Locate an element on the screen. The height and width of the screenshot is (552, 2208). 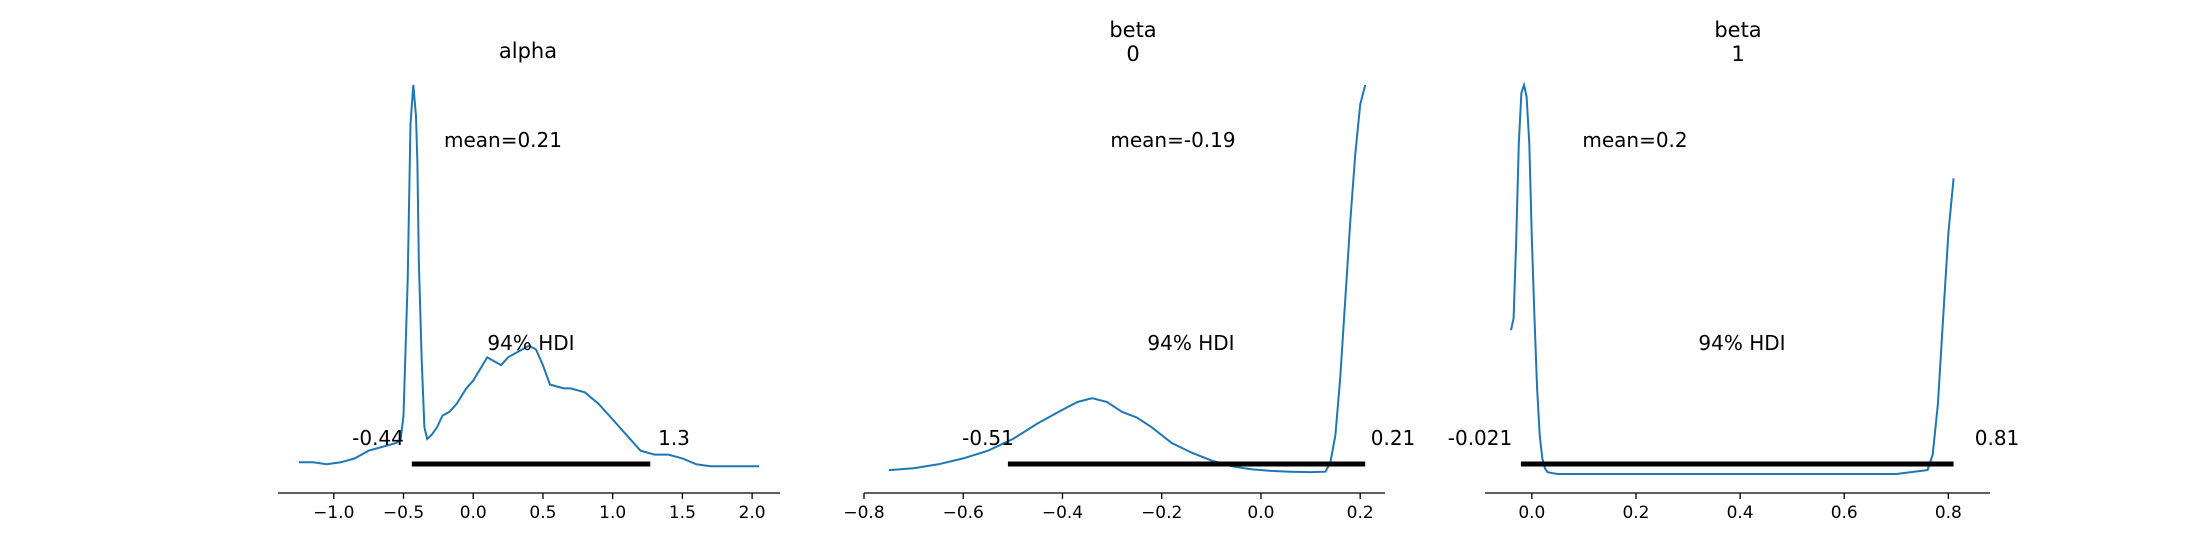
x-tick-label: 1.5 is located at coordinates (682, 513).